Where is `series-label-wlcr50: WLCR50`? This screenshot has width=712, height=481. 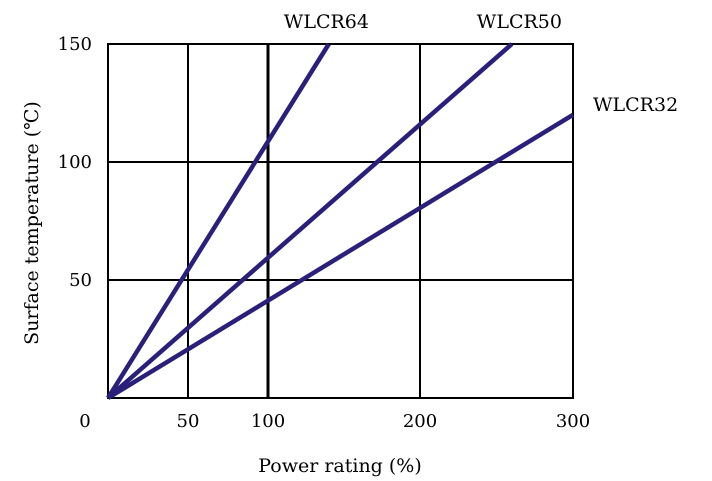 series-label-wlcr50: WLCR50 is located at coordinates (519, 22).